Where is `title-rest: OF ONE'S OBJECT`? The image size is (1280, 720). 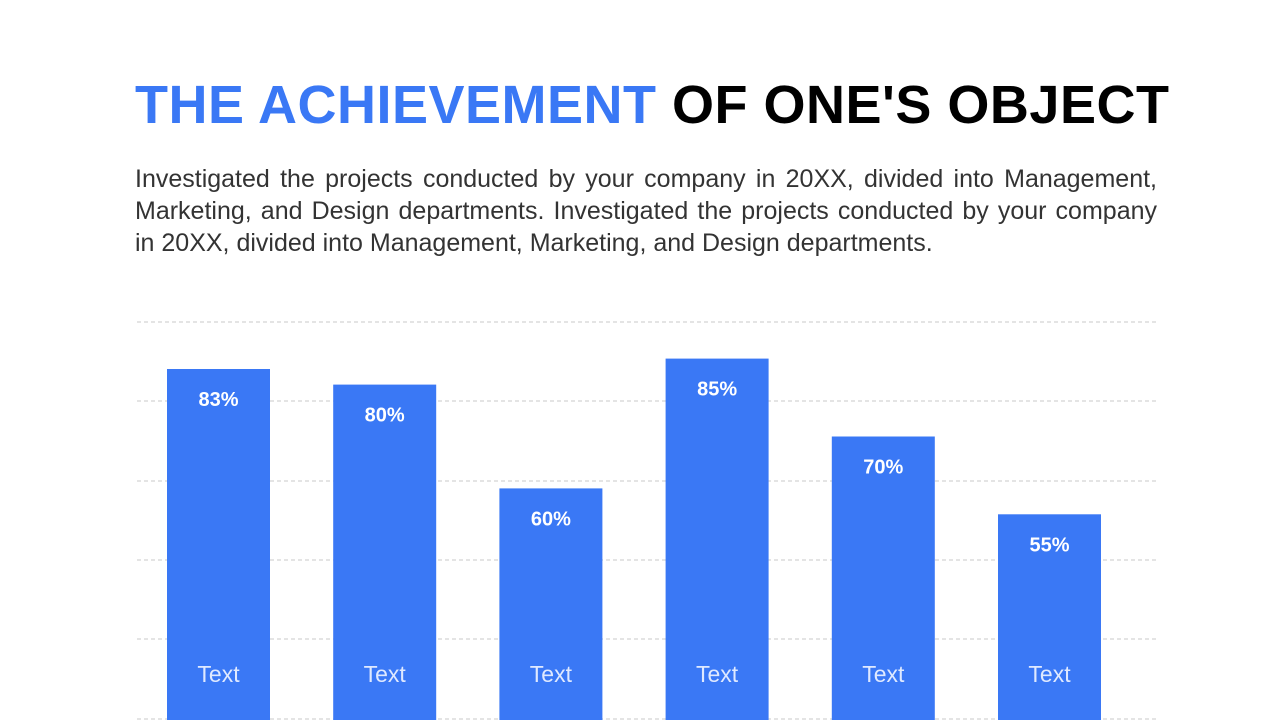 title-rest: OF ONE'S OBJECT is located at coordinates (921, 105).